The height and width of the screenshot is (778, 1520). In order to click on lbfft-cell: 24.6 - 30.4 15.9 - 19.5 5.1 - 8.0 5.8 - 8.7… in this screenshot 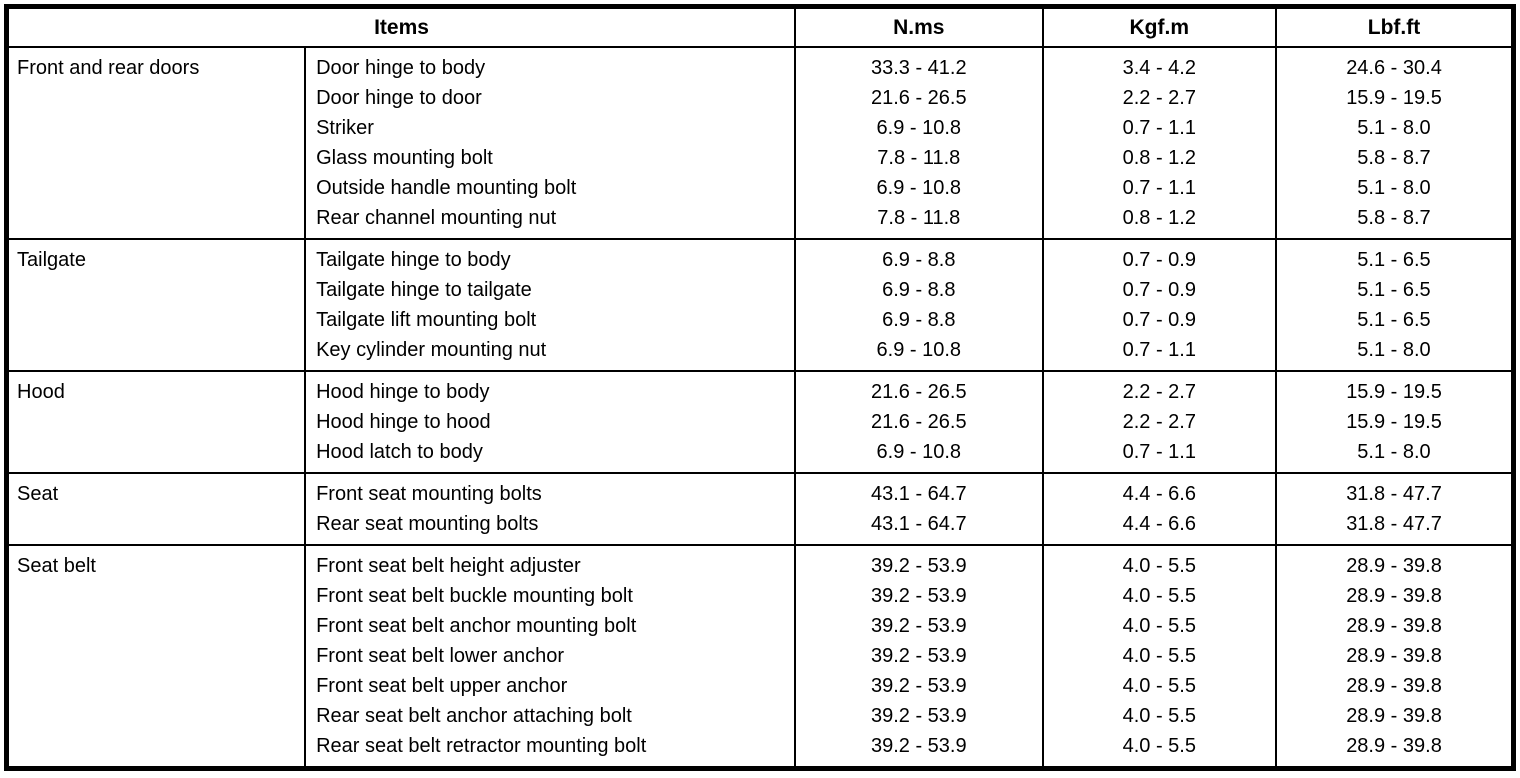, I will do `click(1395, 143)`.